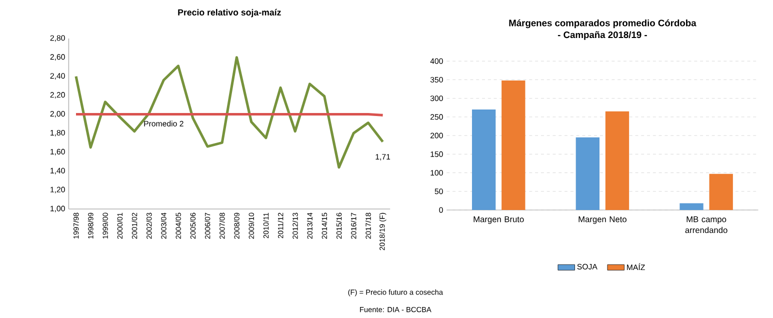  Describe the element at coordinates (229, 13) in the screenshot. I see `chart-title: Precio relativo soja-maíz` at that location.